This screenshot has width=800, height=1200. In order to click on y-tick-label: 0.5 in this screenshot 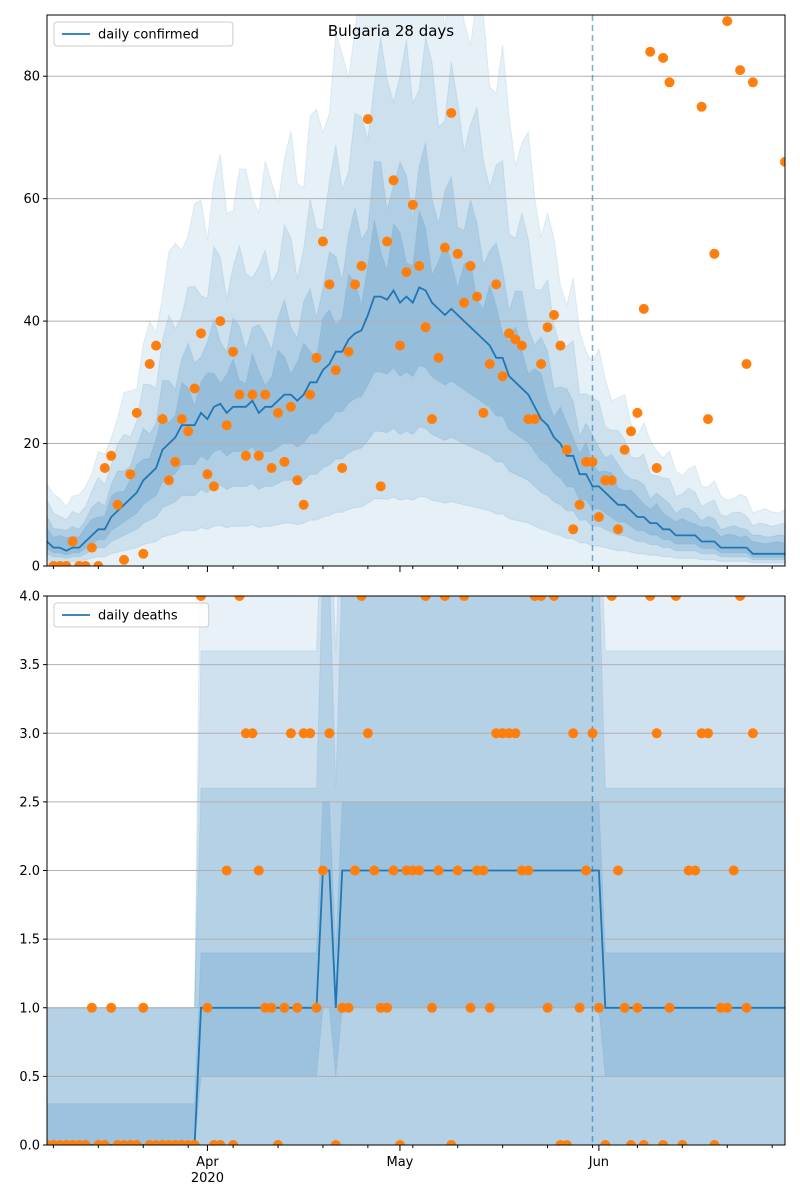, I will do `click(29, 1077)`.